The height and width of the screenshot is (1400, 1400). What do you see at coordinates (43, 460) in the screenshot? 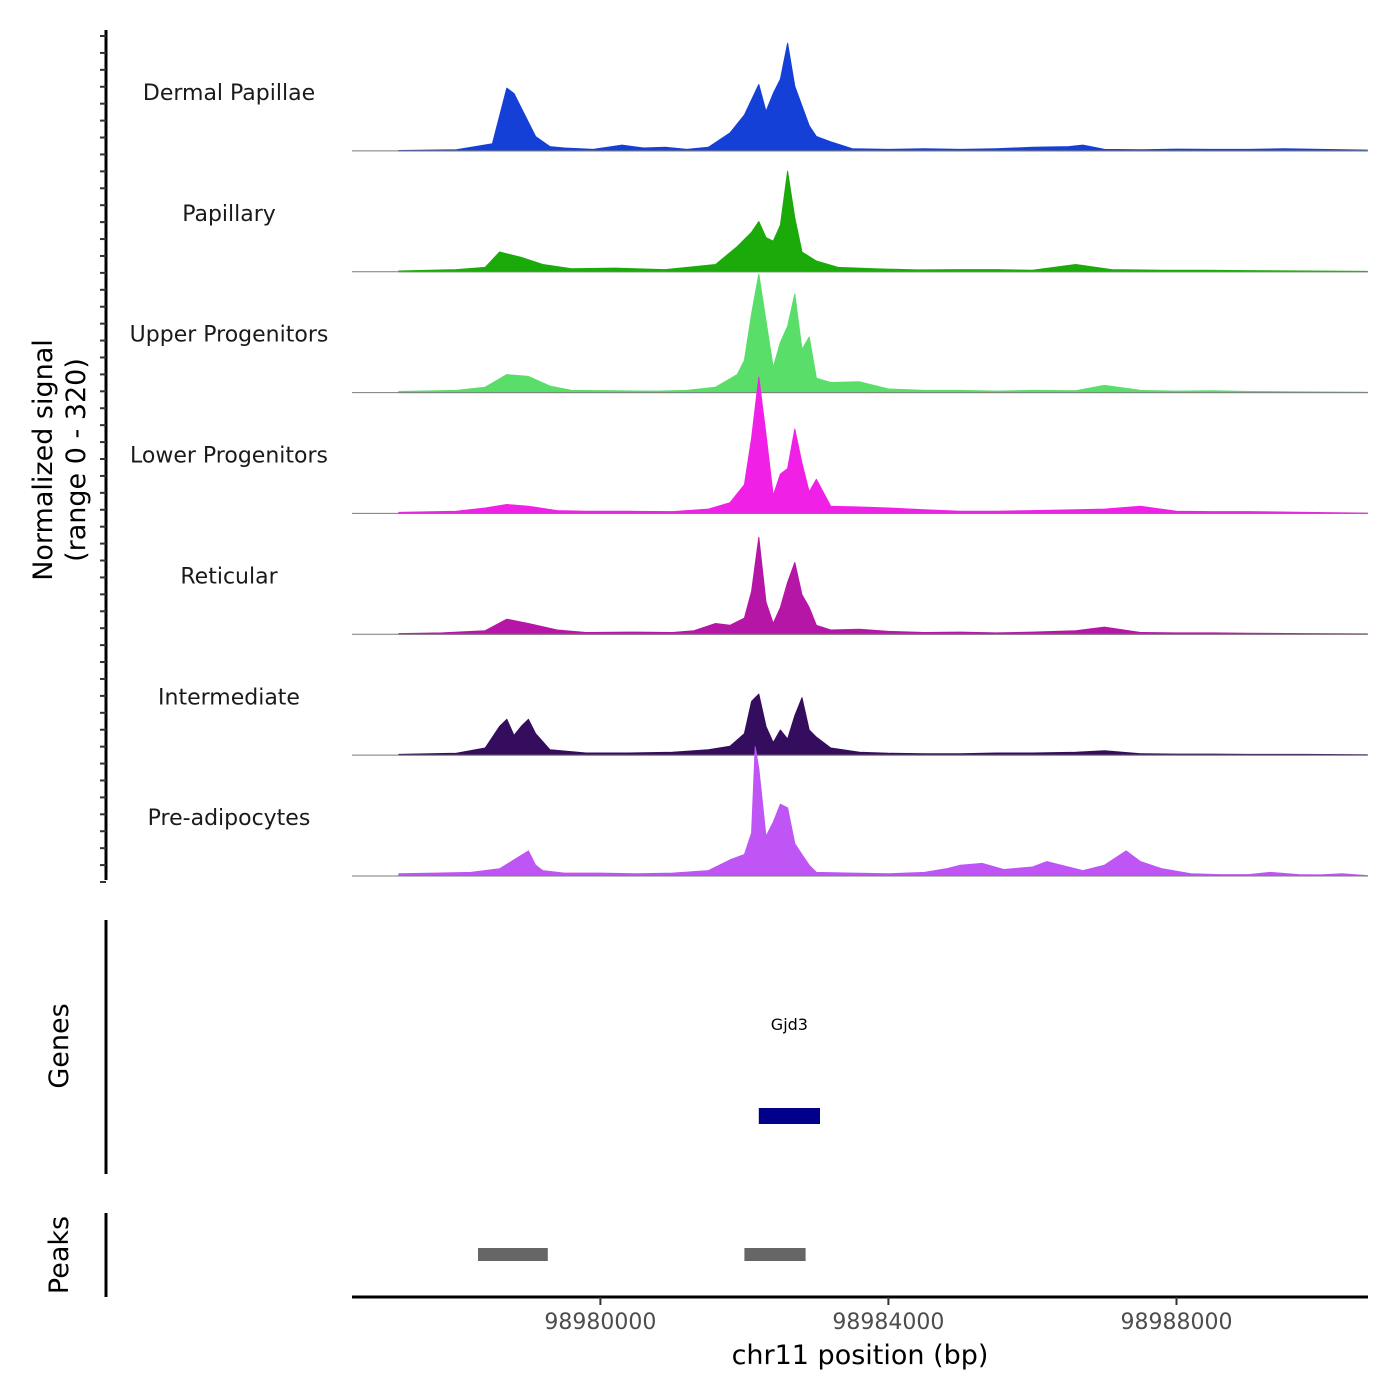
I see `y-axis-title: Normalized signal` at bounding box center [43, 460].